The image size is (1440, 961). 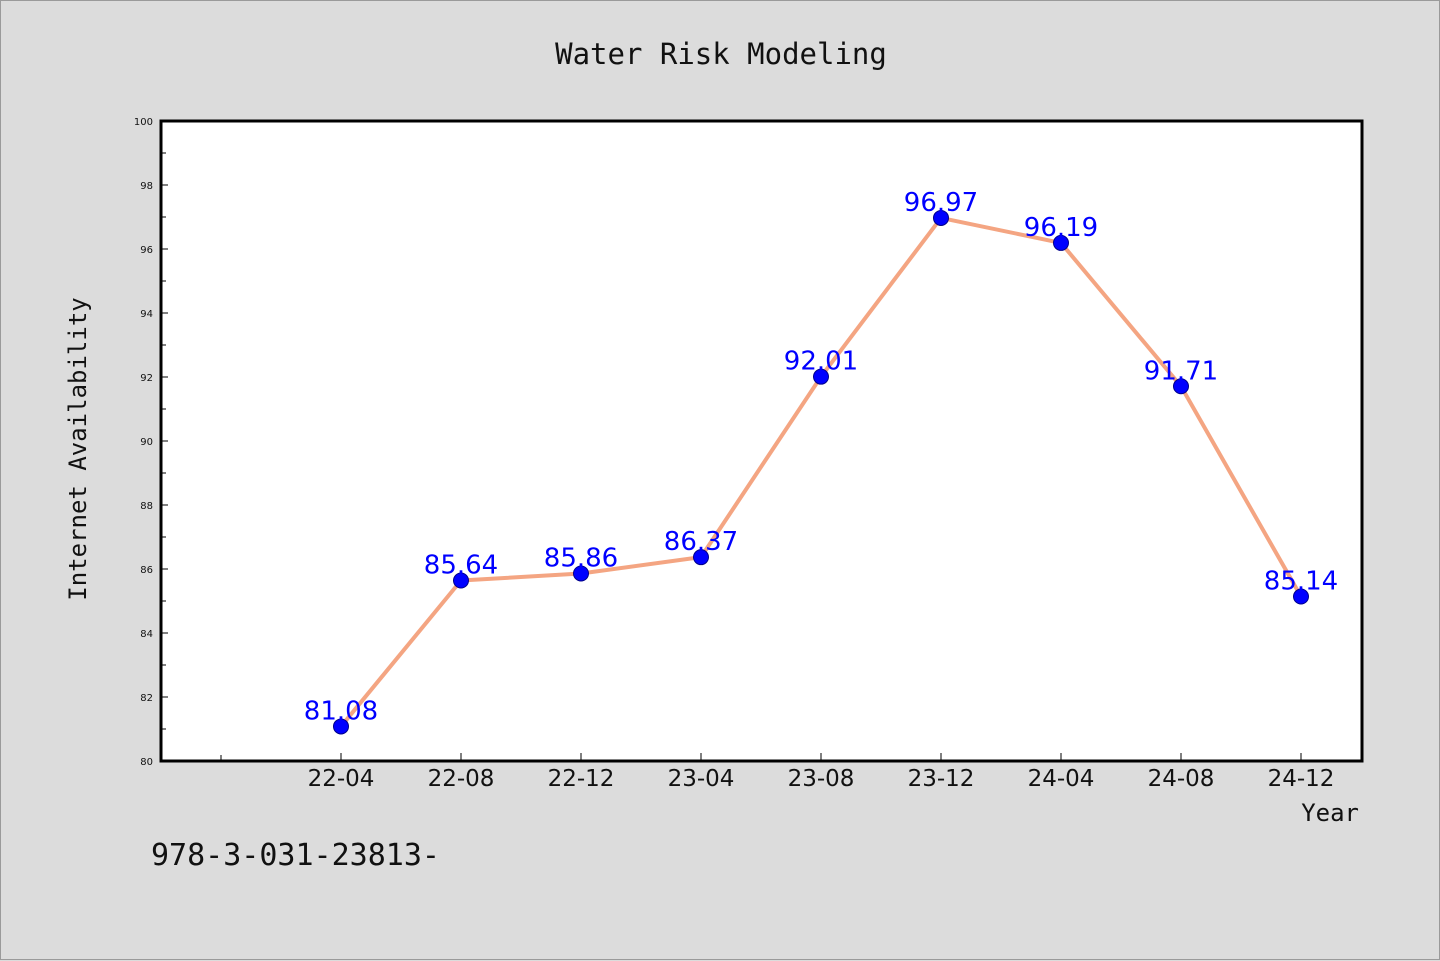 What do you see at coordinates (821, 362) in the screenshot?
I see `data-label: 92.01` at bounding box center [821, 362].